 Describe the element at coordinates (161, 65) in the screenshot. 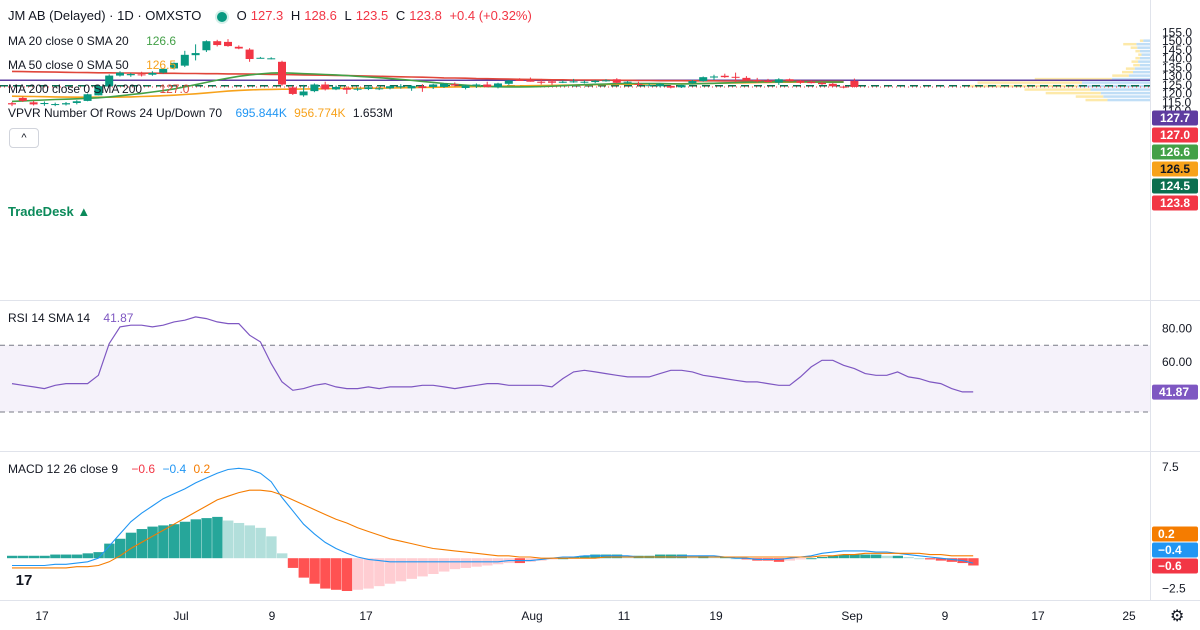

I see `ma50-value: 126.5` at that location.